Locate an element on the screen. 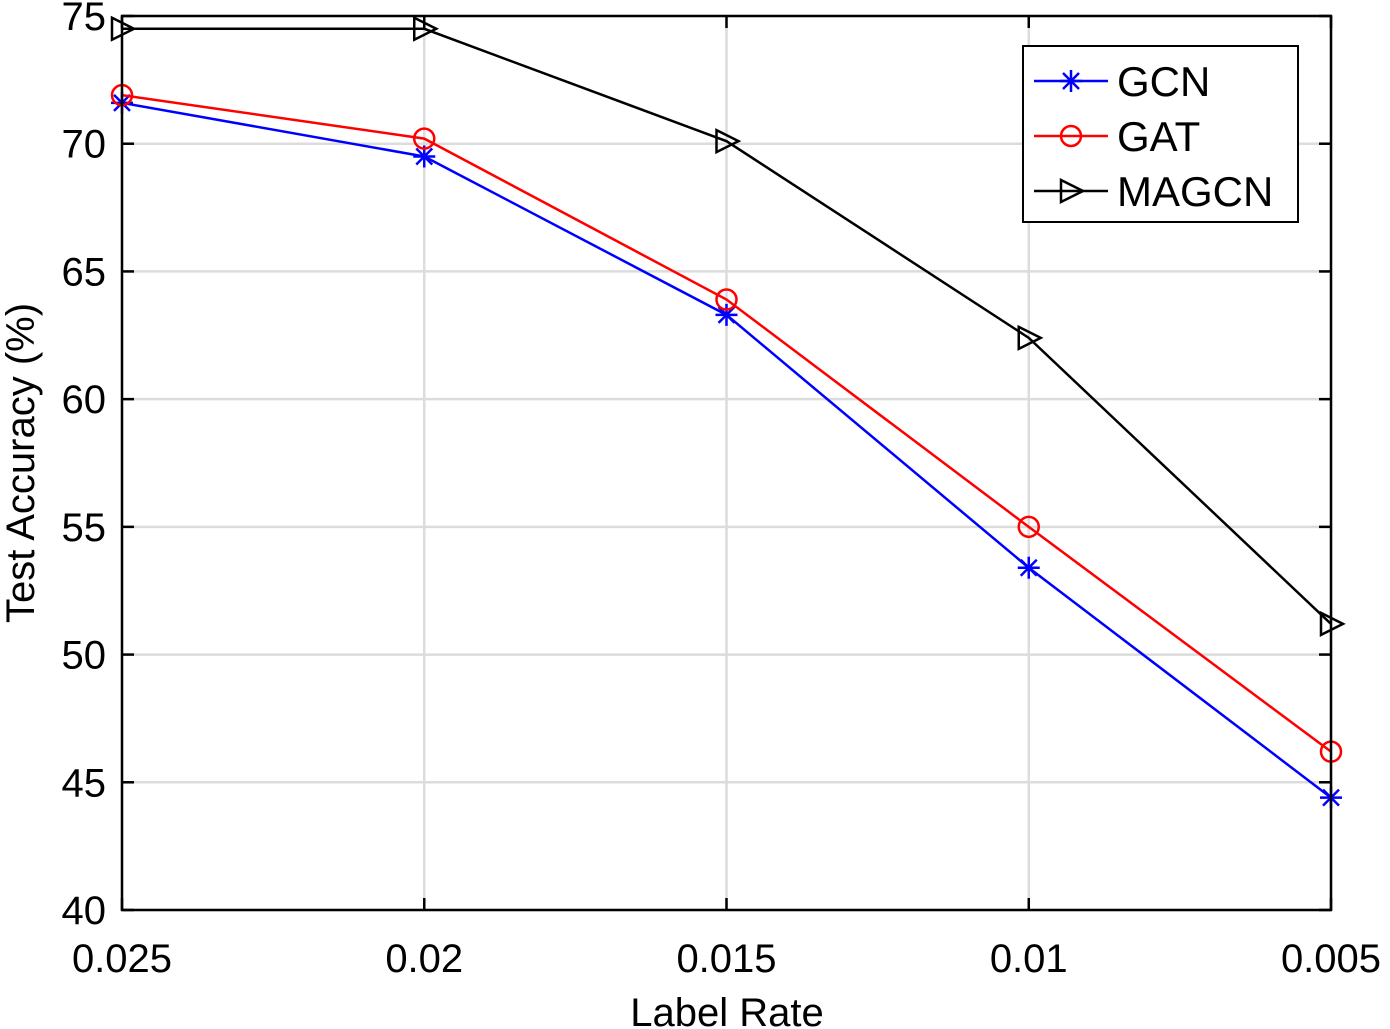  x-tick-label: 0.005 is located at coordinates (1331, 959).